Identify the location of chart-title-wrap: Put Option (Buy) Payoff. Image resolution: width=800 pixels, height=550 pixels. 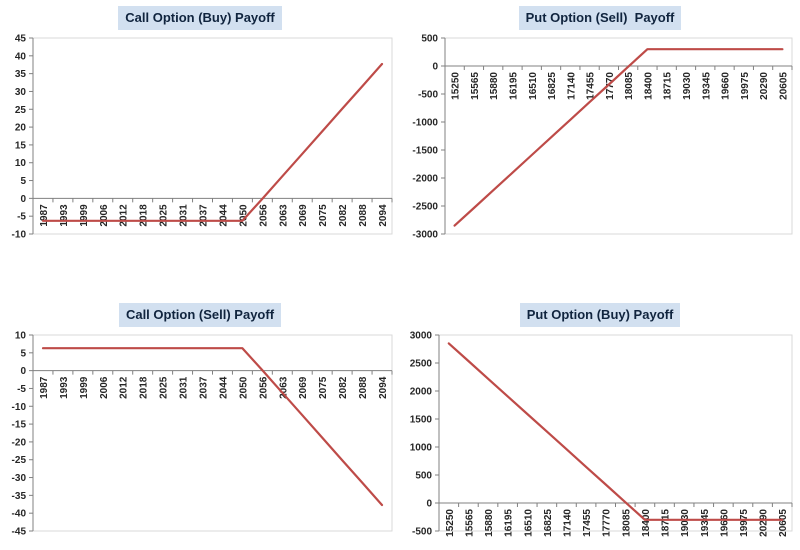
(600, 315).